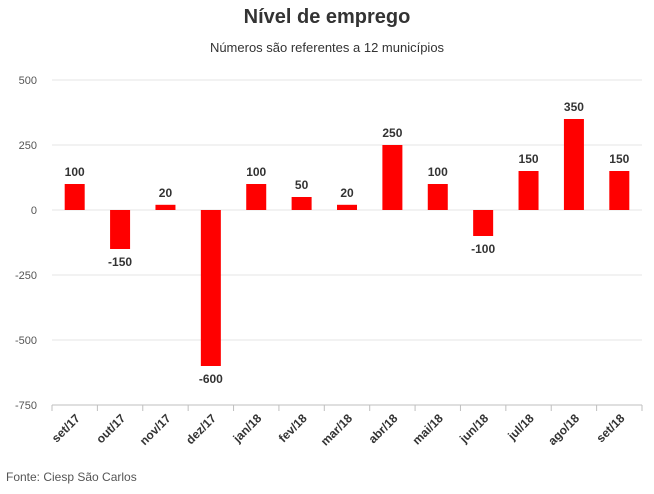 The width and height of the screenshot is (654, 494). I want to click on x-tick-label: nov/17, so click(155, 429).